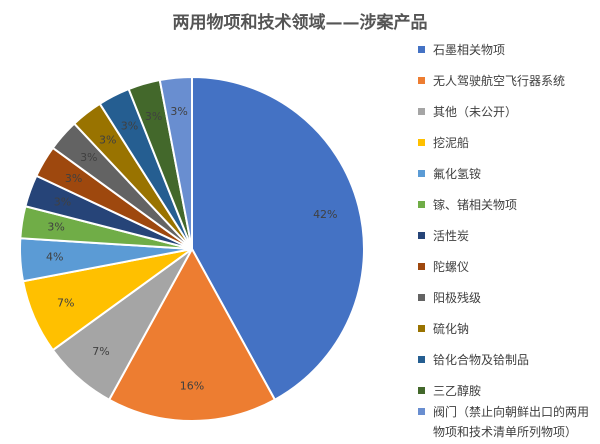 This screenshot has height=444, width=600. What do you see at coordinates (475, 205) in the screenshot?
I see `legend-label: 镓、锗相关物项` at bounding box center [475, 205].